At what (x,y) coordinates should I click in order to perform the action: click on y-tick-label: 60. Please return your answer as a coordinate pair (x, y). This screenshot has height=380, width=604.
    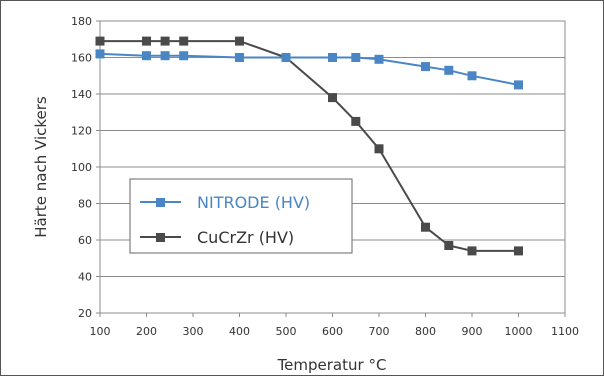
    Looking at the image, I should click on (85, 240).